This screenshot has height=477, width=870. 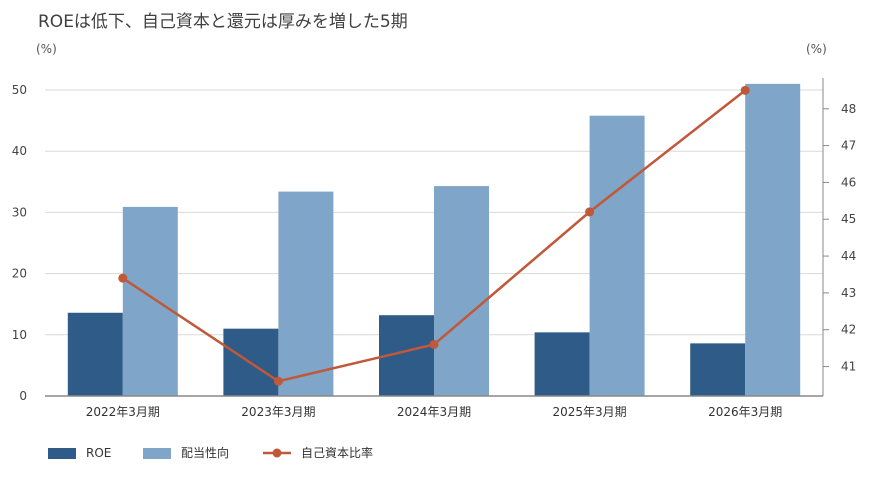 I want to click on left-tick-label: 0, so click(x=23, y=396).